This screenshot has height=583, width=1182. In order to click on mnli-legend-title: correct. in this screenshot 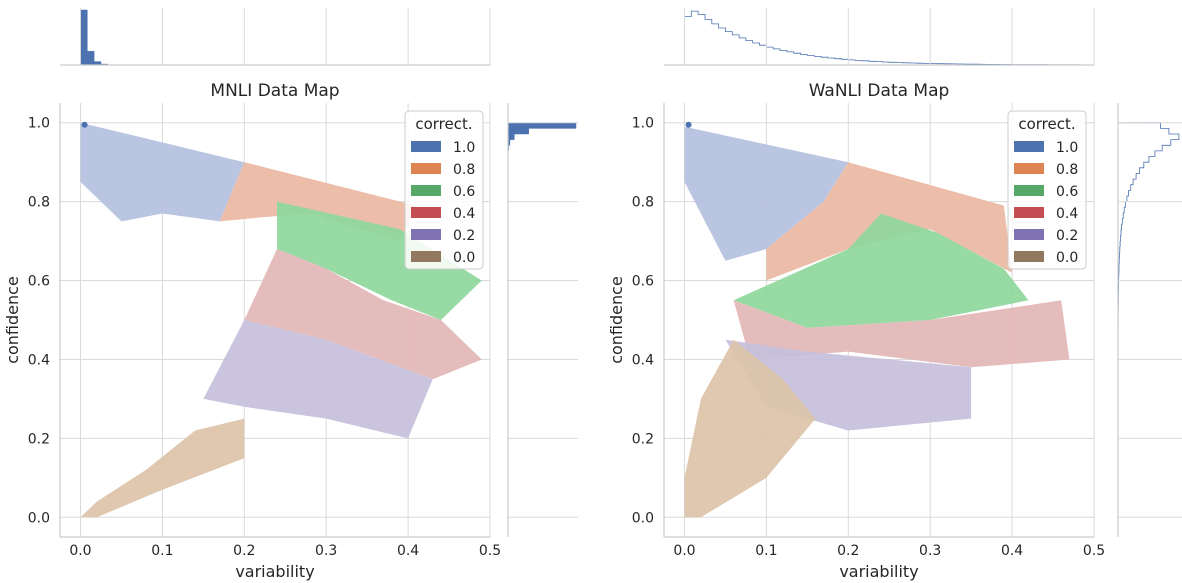, I will do `click(443, 124)`.